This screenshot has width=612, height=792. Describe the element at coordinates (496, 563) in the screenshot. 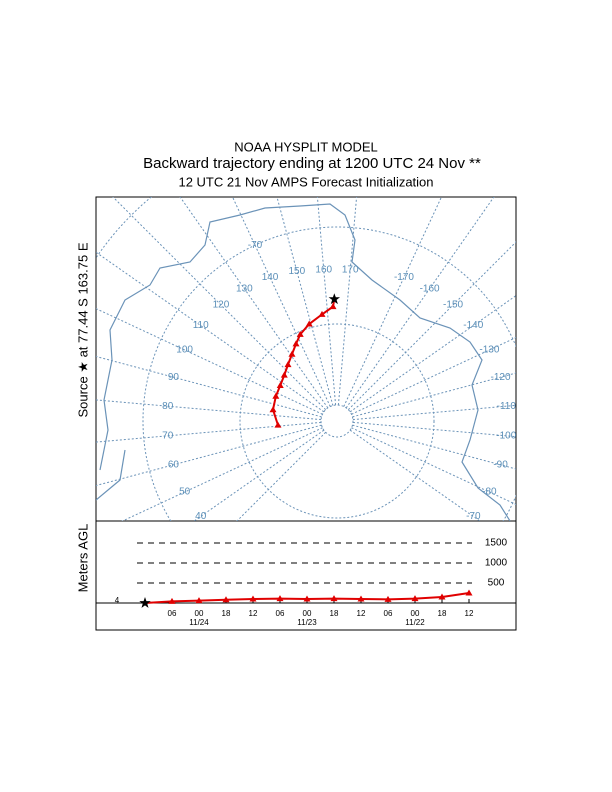

I see `height-tick-label: 1000` at that location.